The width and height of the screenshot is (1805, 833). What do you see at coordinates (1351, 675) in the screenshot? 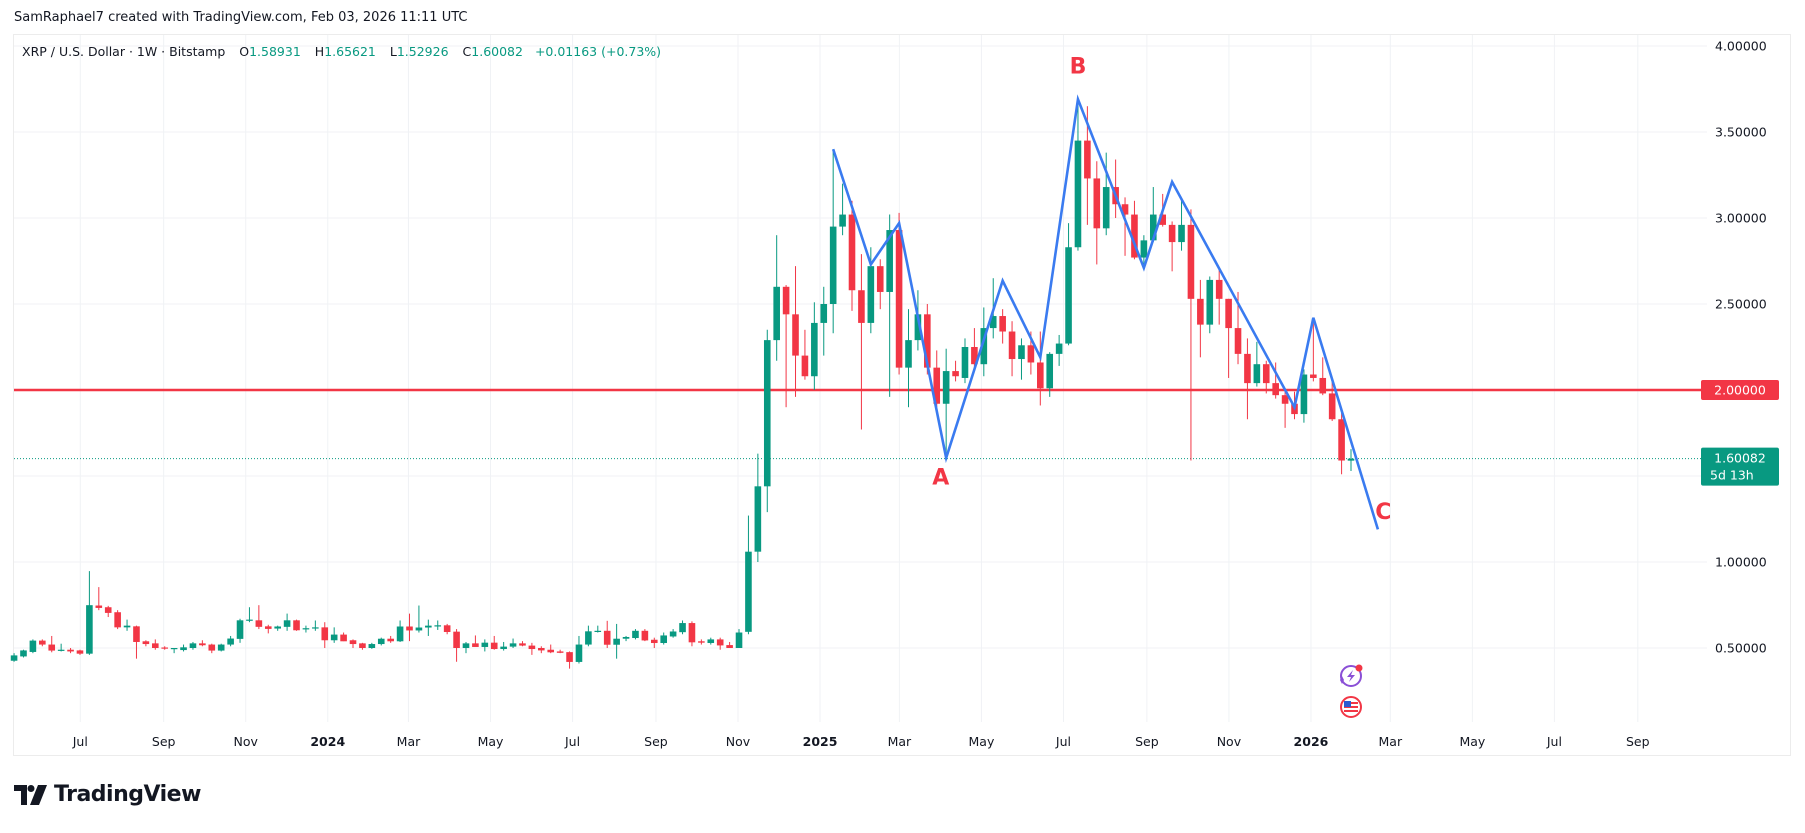
I see `crypto-event-lightning-icon` at bounding box center [1351, 675].